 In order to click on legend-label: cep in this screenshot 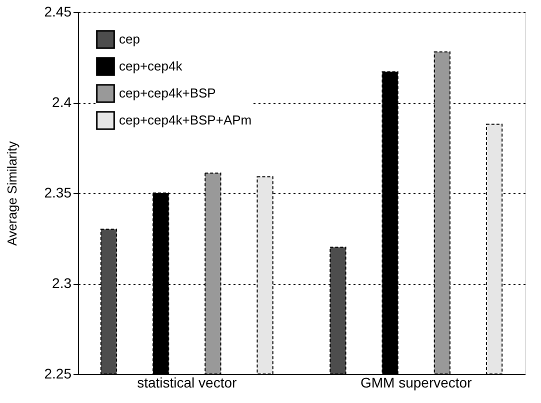, I will do `click(129, 39)`.